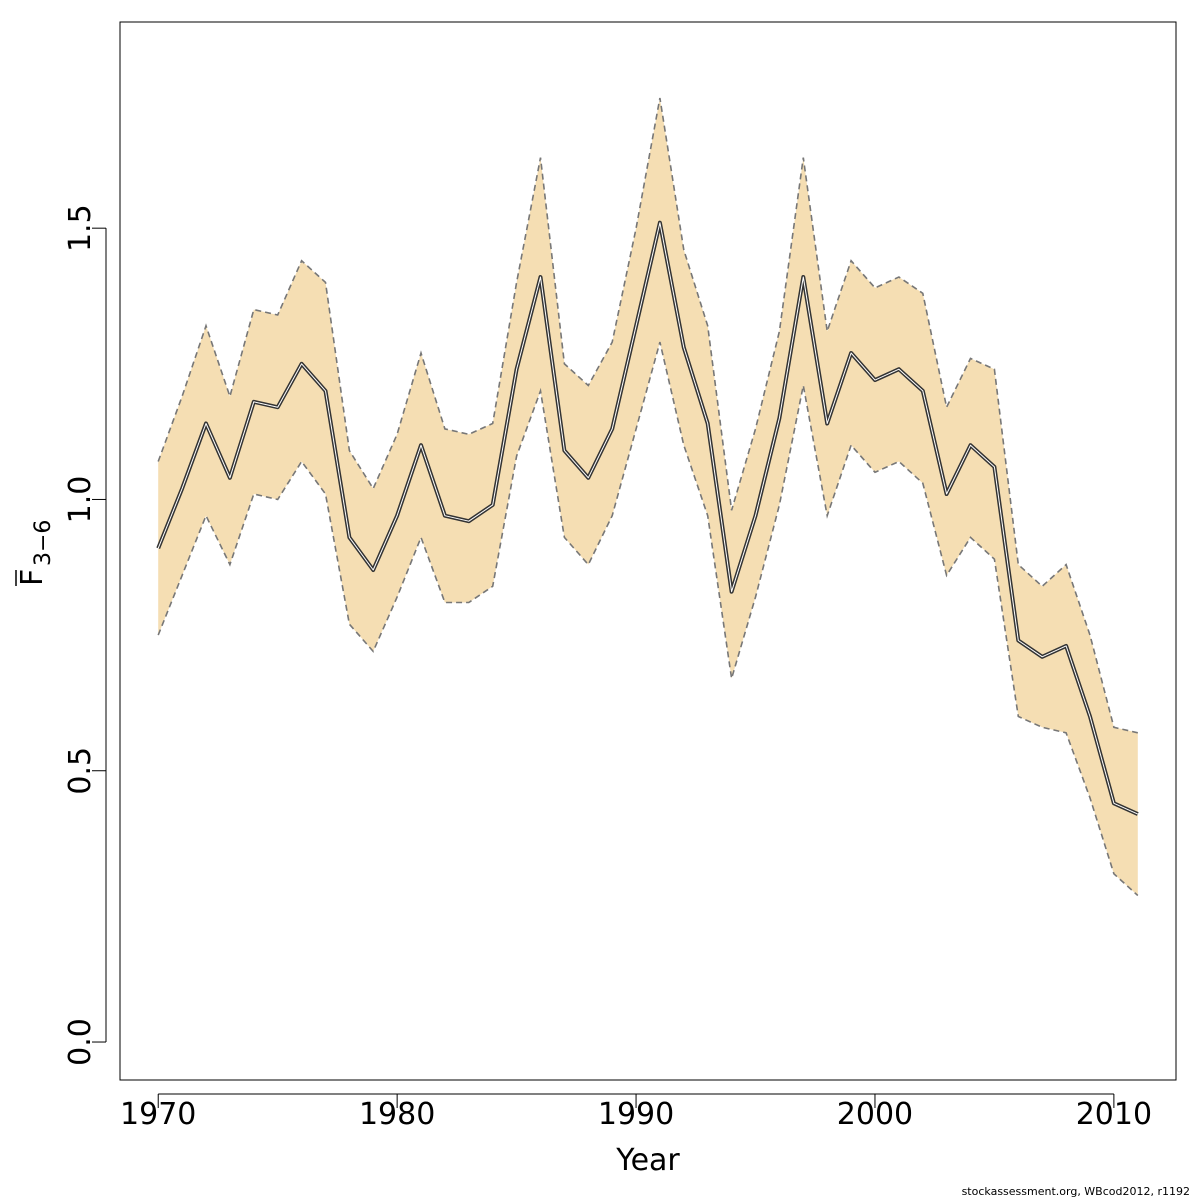 This screenshot has height=1200, width=1200. What do you see at coordinates (43, 543) in the screenshot?
I see `y-axis-title-subscript: 3−6` at bounding box center [43, 543].